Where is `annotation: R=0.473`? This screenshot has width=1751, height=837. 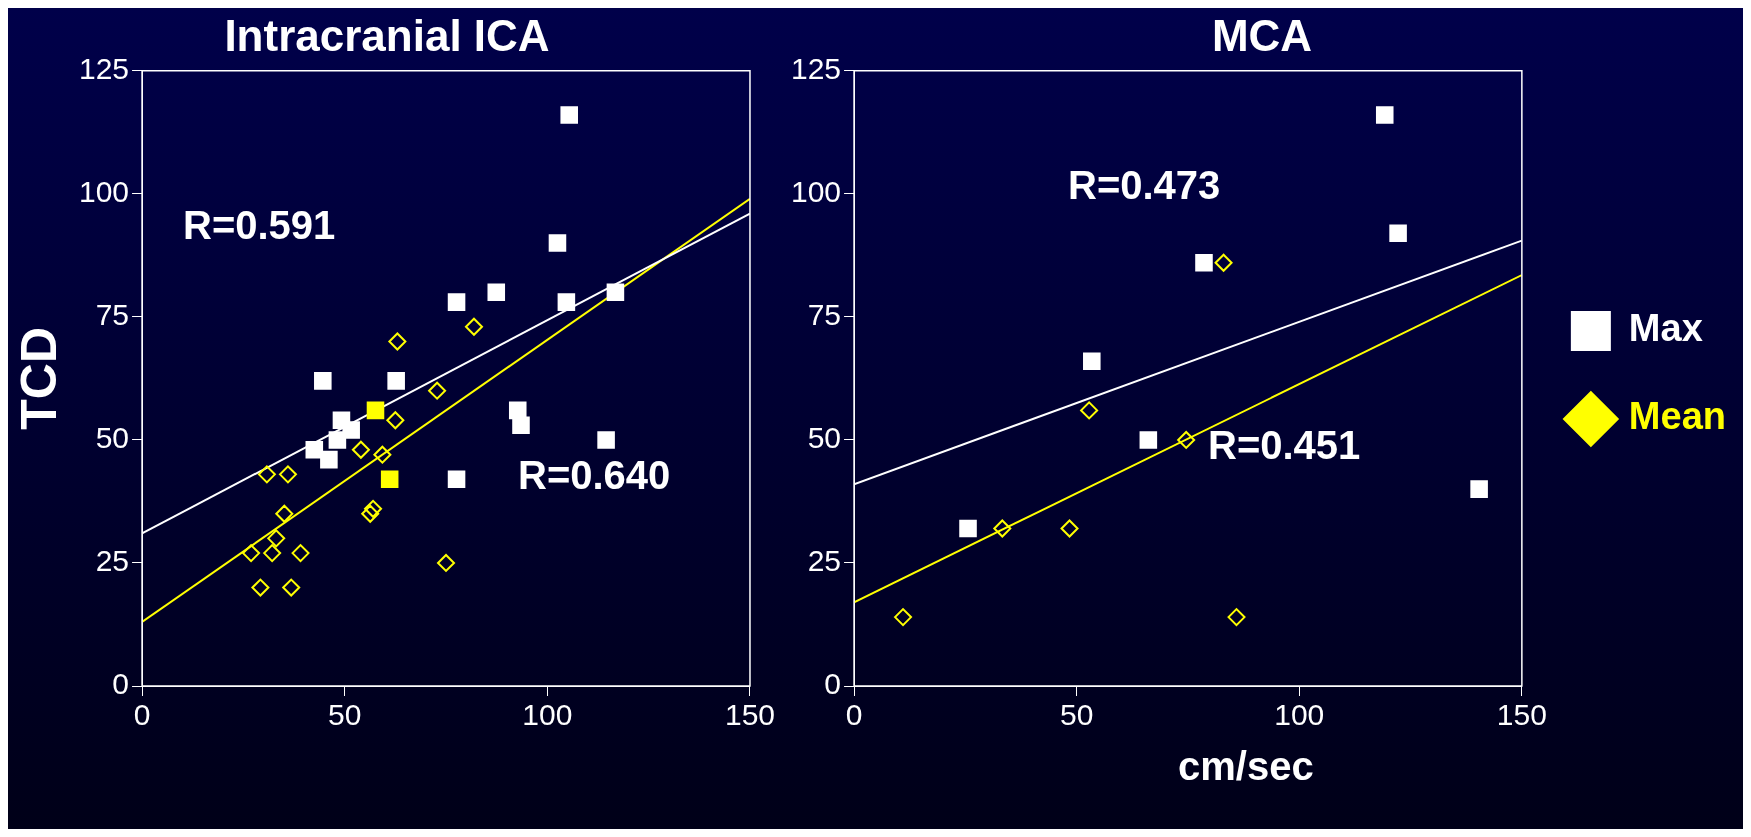 annotation: R=0.473 is located at coordinates (1144, 185).